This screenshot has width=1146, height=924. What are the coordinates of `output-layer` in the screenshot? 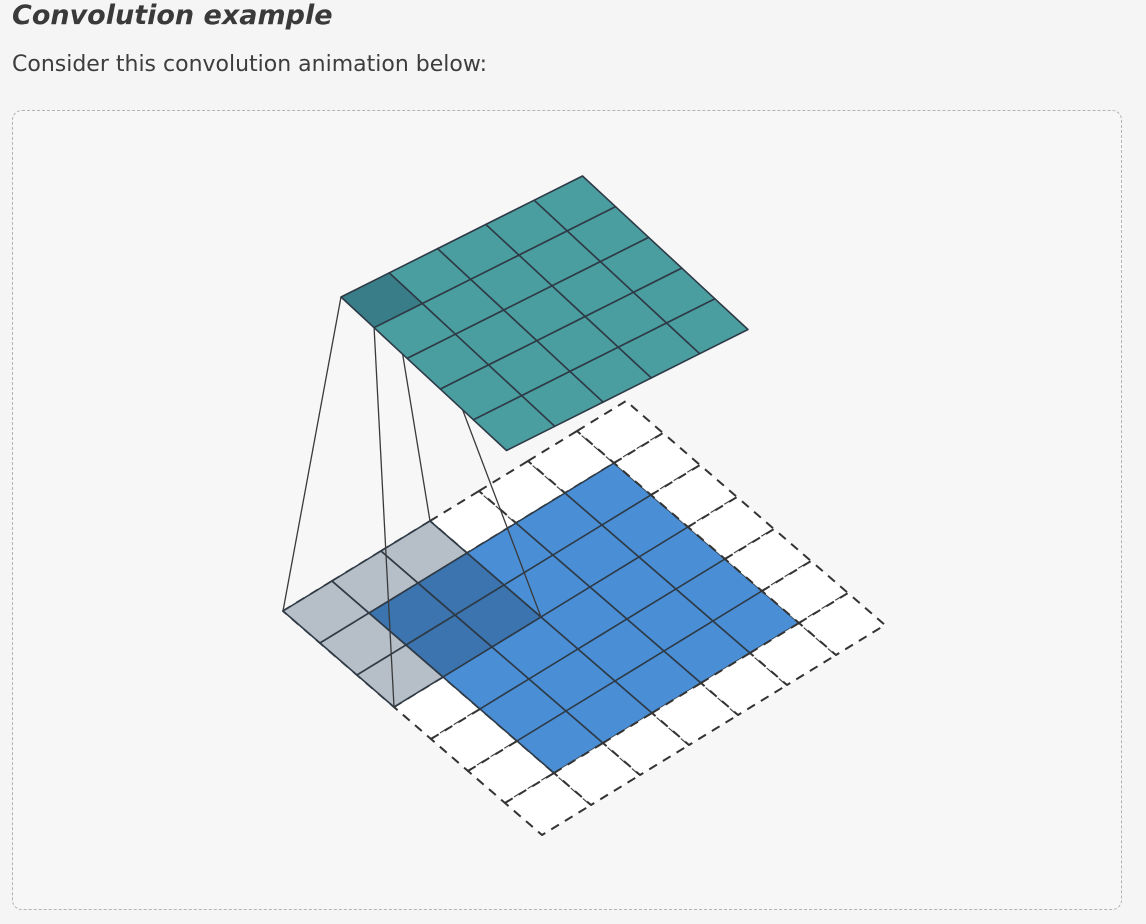 It's located at (544, 313).